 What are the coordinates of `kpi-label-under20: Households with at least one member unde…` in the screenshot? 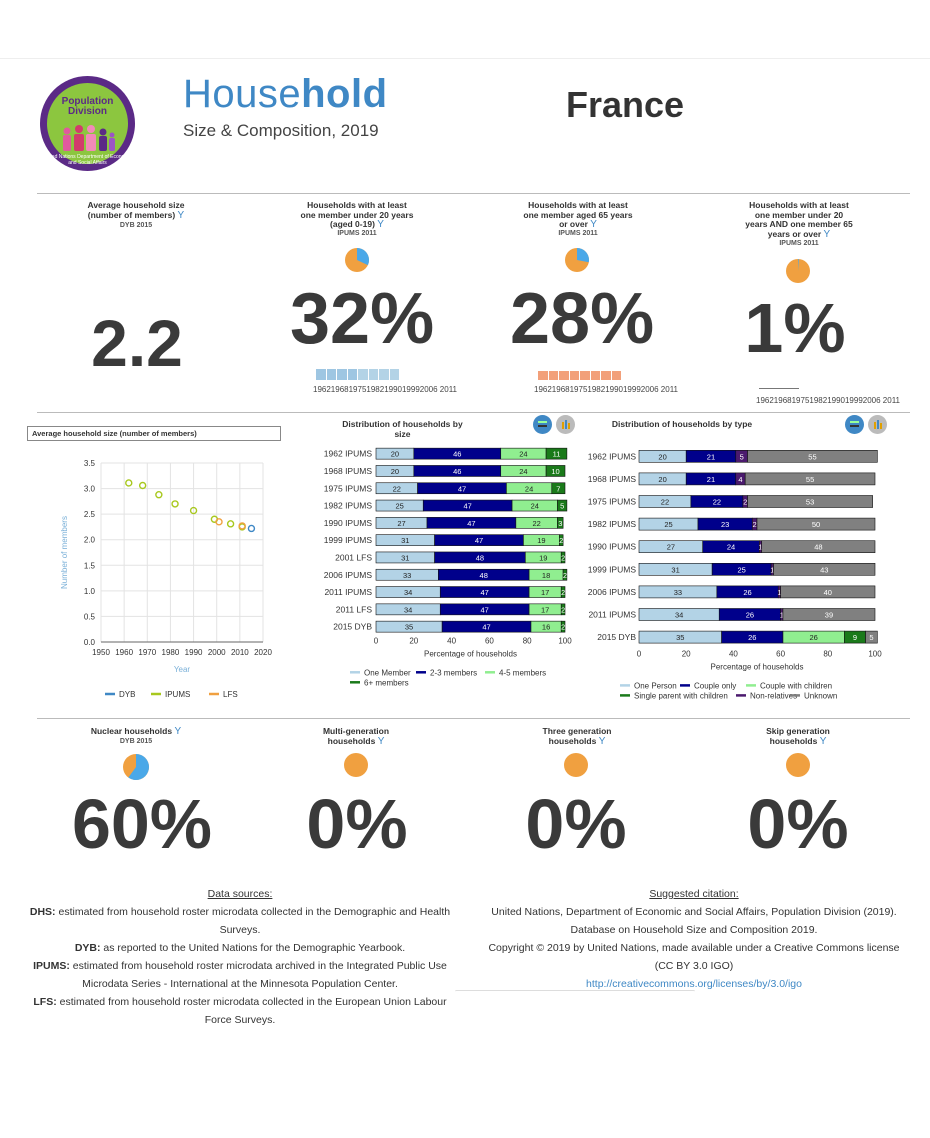 It's located at (357, 215).